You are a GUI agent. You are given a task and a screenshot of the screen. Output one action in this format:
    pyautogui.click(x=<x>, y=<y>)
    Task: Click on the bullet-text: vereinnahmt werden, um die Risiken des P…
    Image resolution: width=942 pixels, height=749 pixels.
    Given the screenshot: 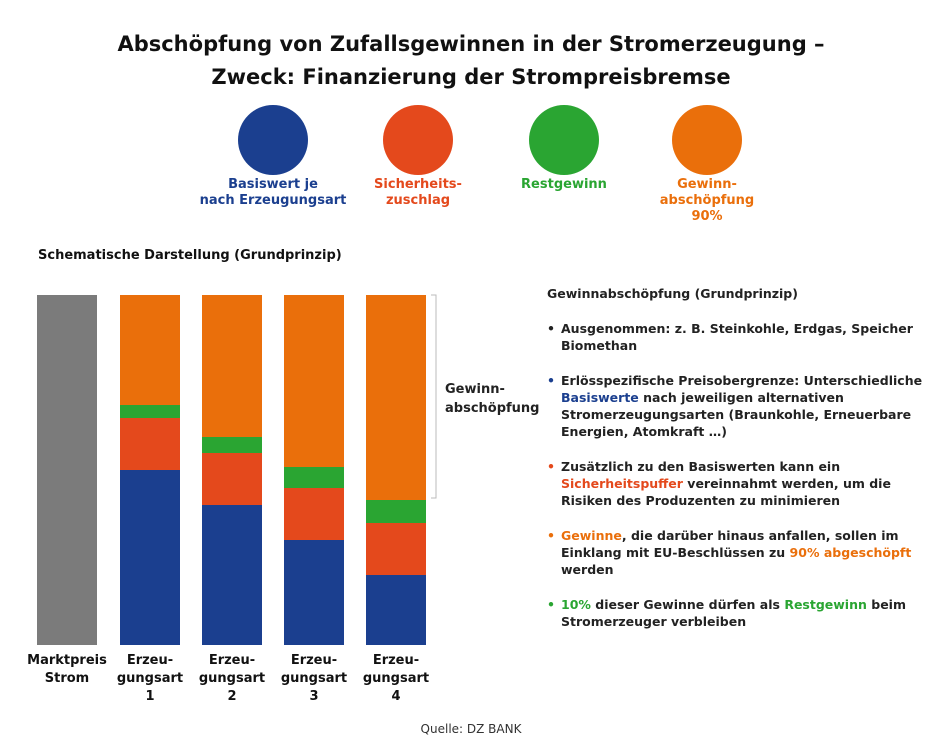 What is the action you would take?
    pyautogui.click(x=726, y=492)
    